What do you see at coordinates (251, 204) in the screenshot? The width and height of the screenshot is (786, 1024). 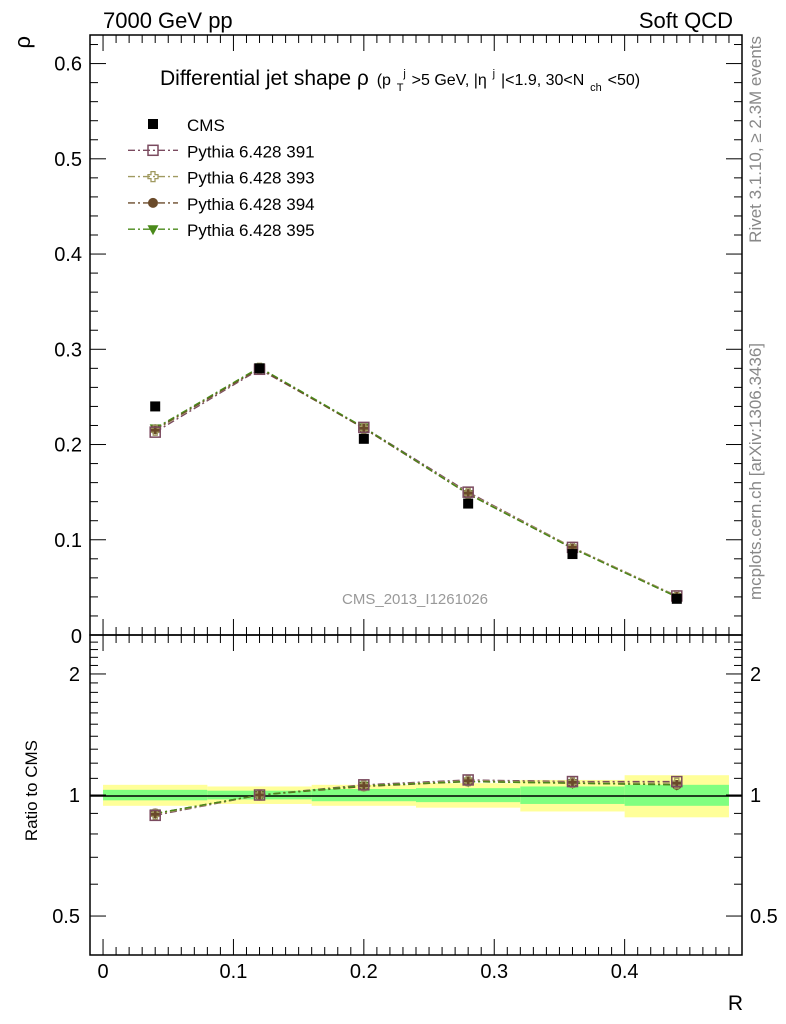 I see `legend-label-pythia-6-428-394: Pythia 6.428 394` at bounding box center [251, 204].